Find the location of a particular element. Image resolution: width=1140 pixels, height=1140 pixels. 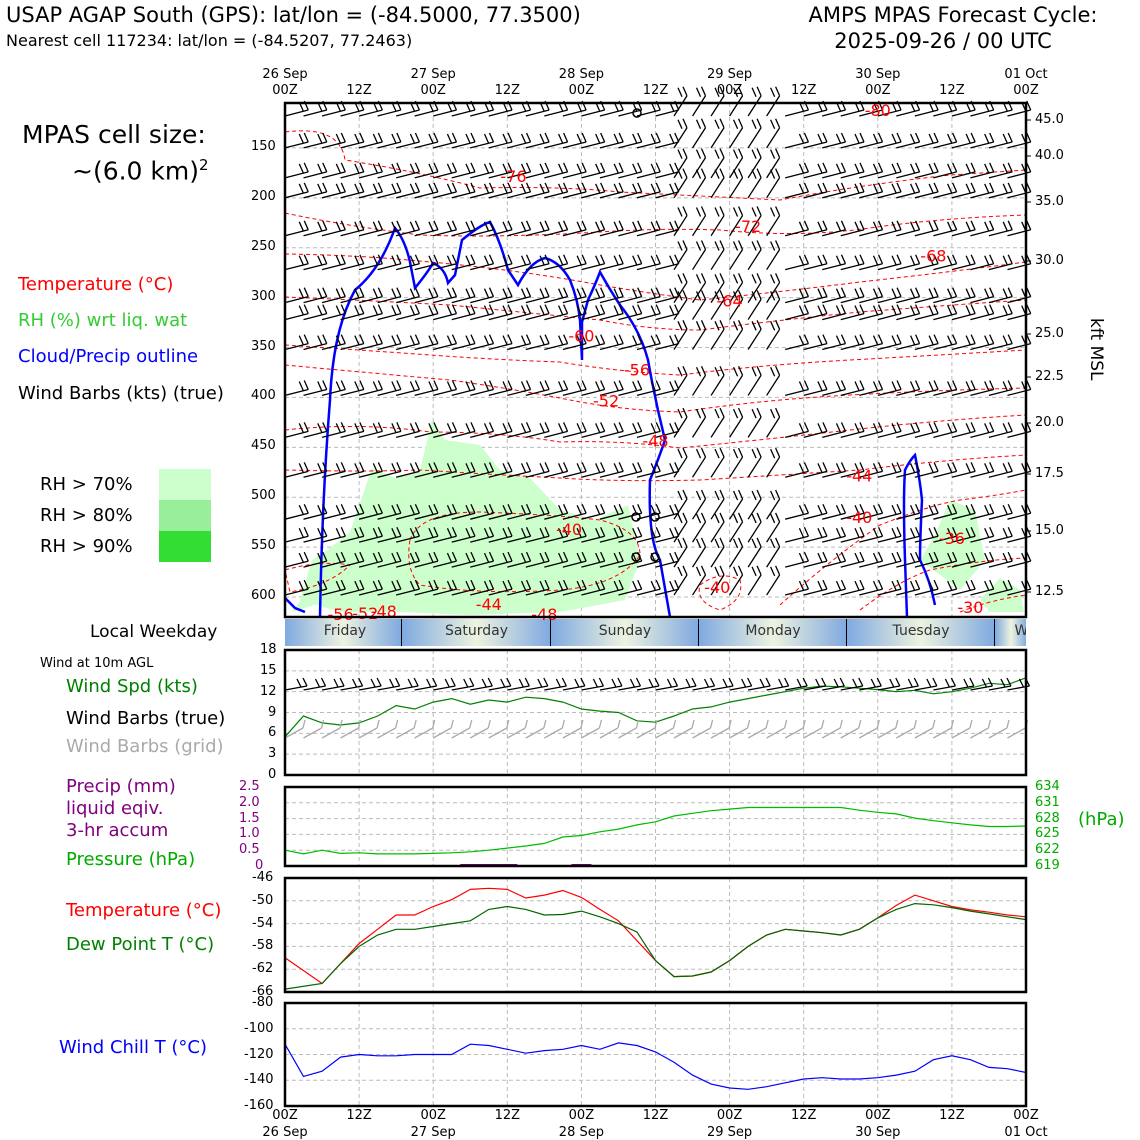

pressure-tick: 350 is located at coordinates (263, 346).